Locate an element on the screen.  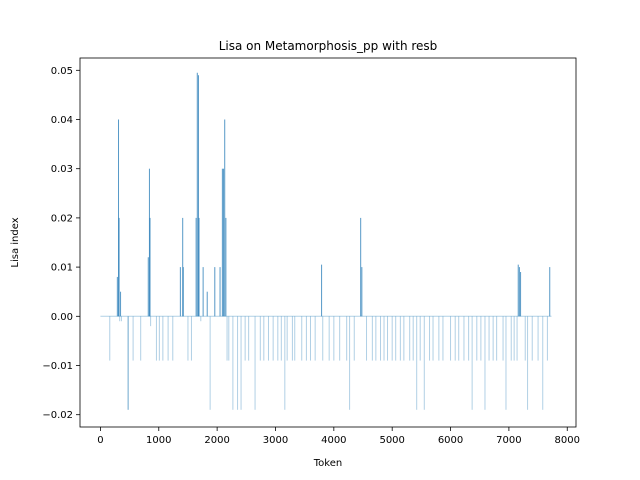
x-tick-label: 3000 is located at coordinates (275, 440).